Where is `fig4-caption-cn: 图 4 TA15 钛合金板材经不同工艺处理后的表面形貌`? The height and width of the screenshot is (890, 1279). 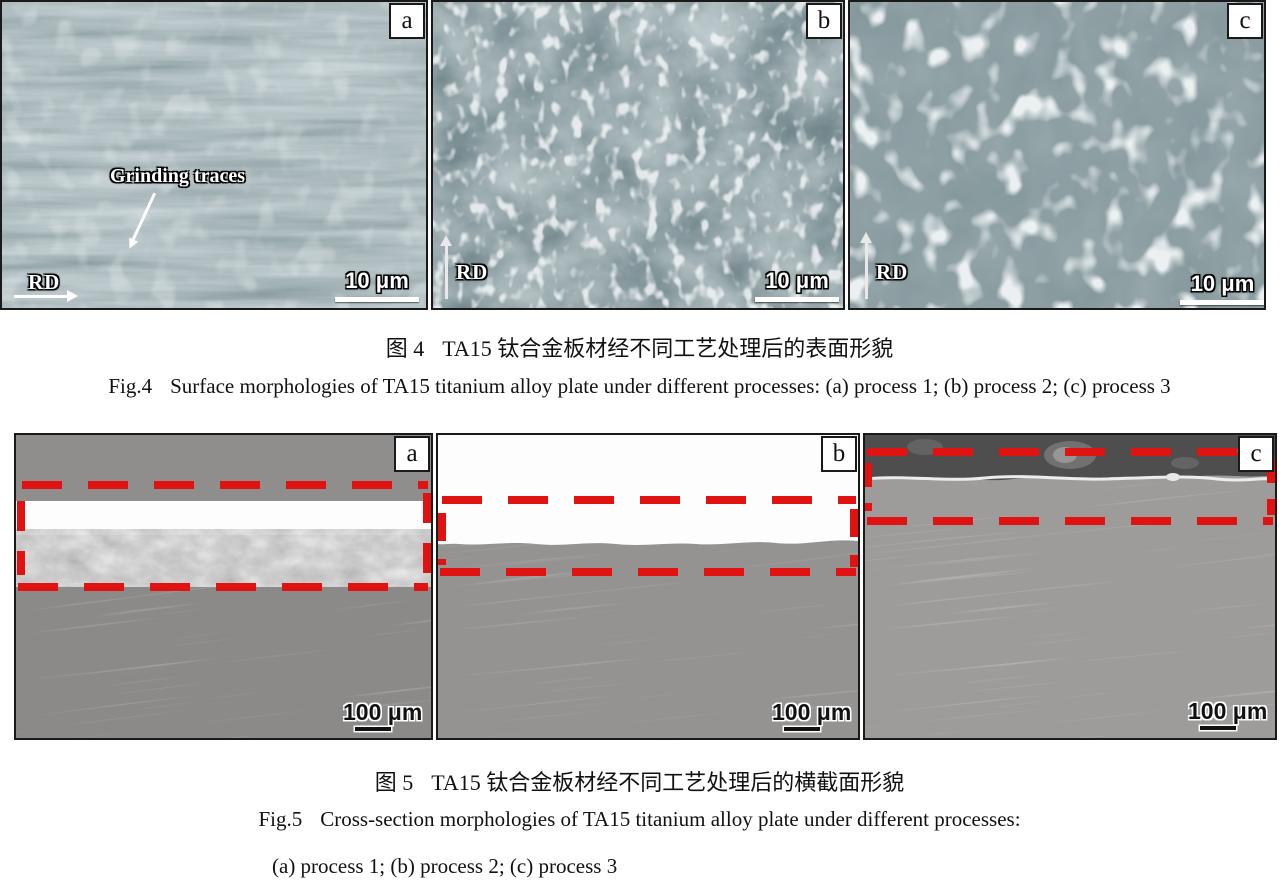 fig4-caption-cn: 图 4 TA15 钛合金板材经不同工艺处理后的表面形貌 is located at coordinates (639, 347).